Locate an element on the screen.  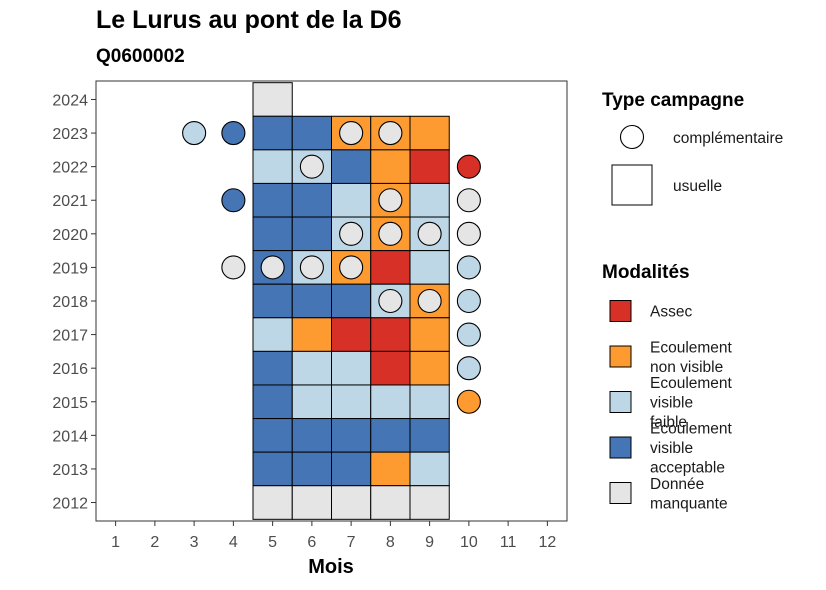
x-tick-label: 10 is located at coordinates (469, 542).